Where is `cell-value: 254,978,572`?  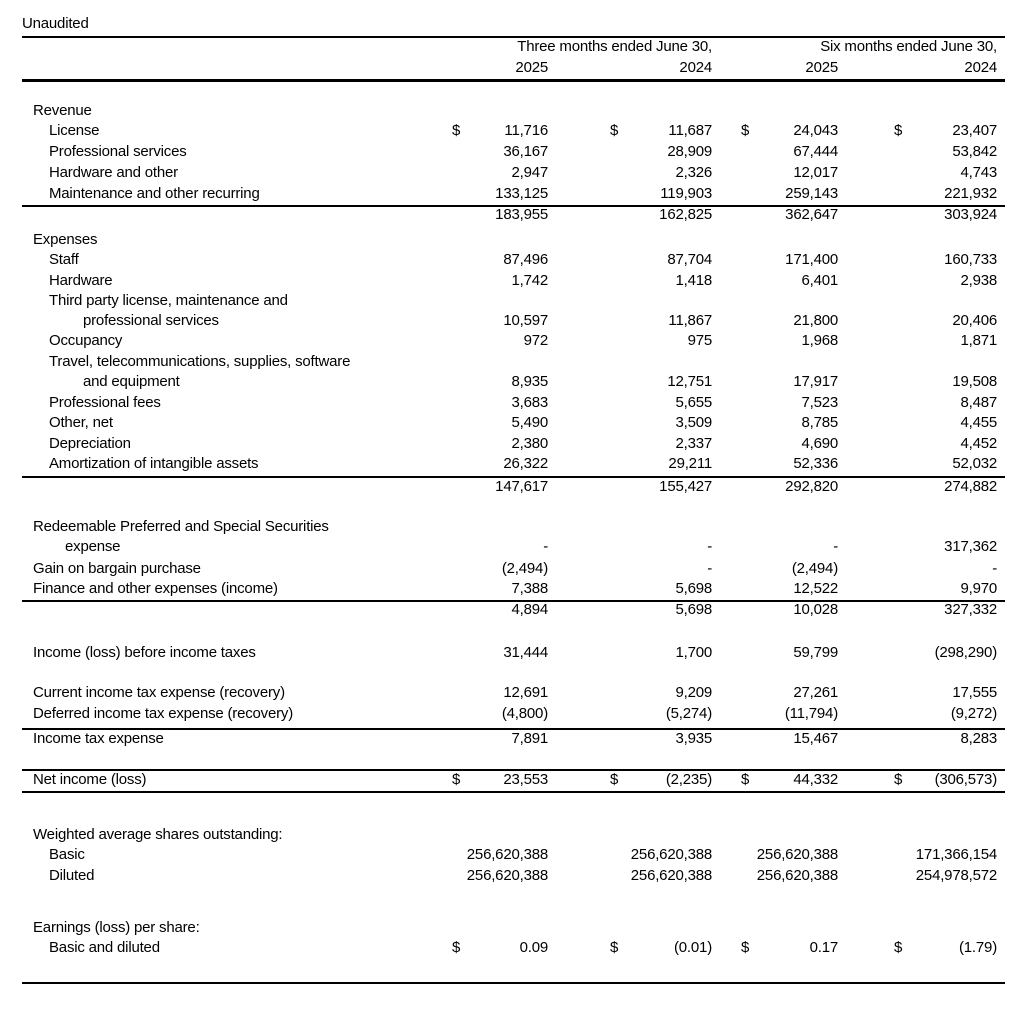
cell-value: 254,978,572 is located at coordinates (956, 875).